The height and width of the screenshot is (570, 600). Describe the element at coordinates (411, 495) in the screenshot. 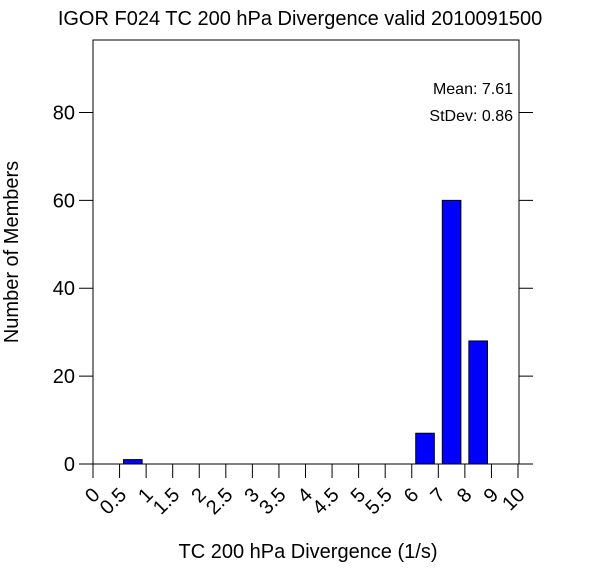

I see `x-tick-label: 6` at that location.